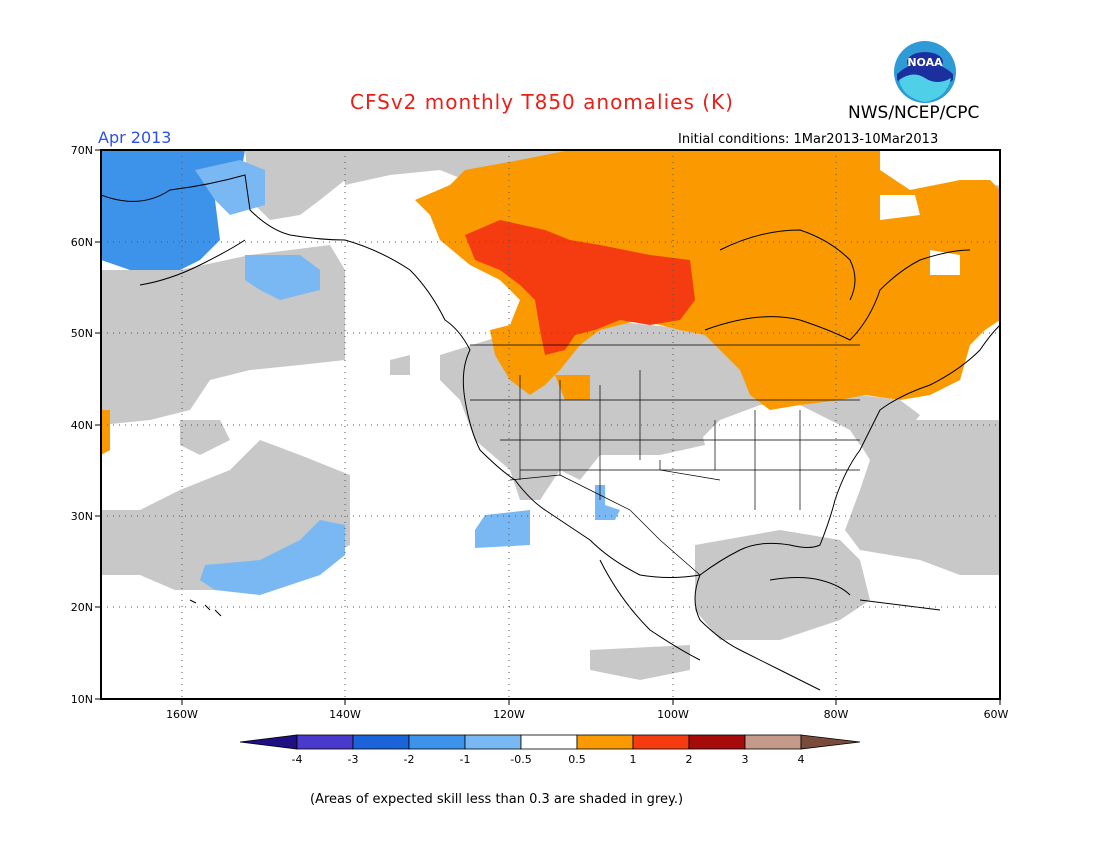  I want to click on colorbar-labels: -4 -3 -2 -1 -0.5 0.5 1 2 3 4, so click(548, 759).